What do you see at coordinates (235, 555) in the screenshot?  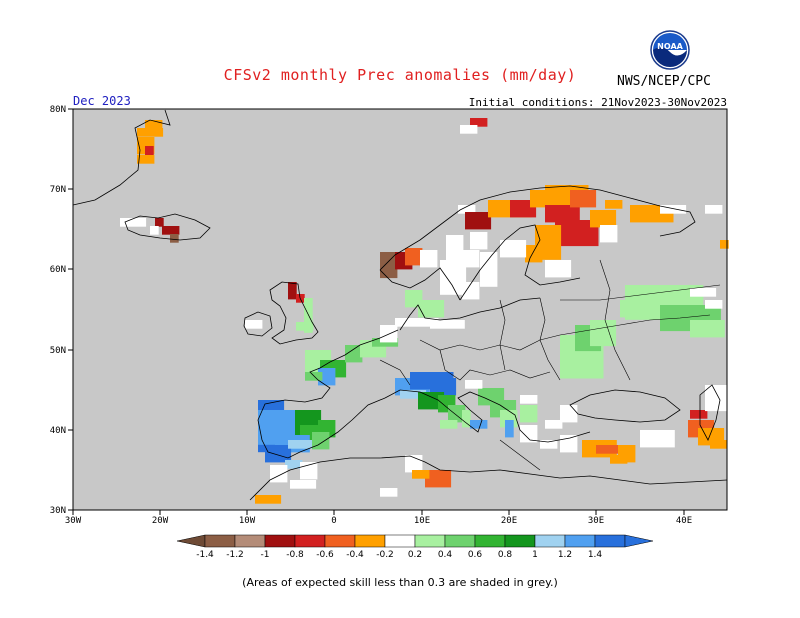 I see `colorbar-tick-label: -1.2` at bounding box center [235, 555].